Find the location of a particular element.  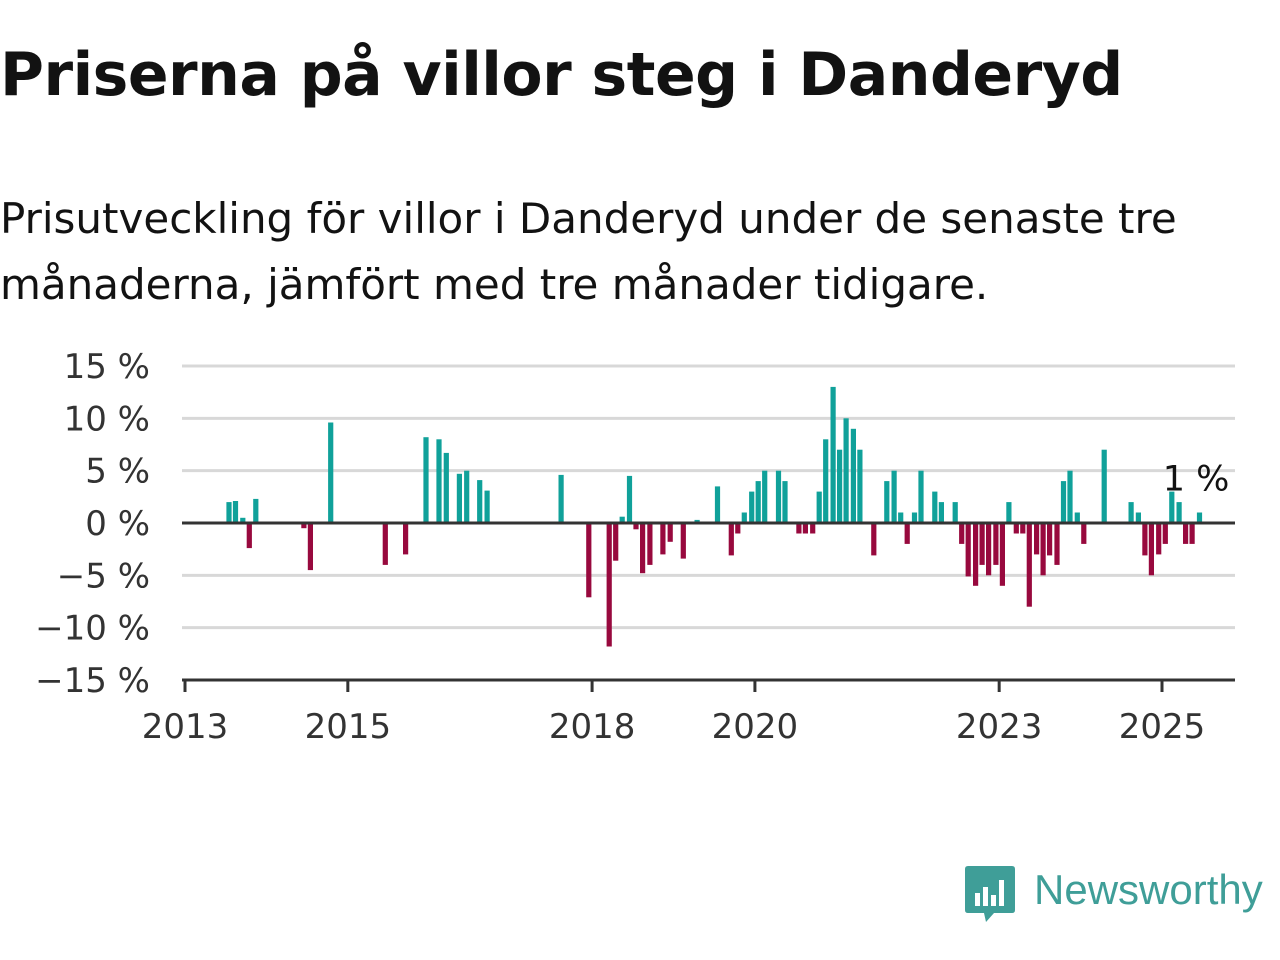

chart-title: Priserna på villor steg i Danderyd is located at coordinates (561, 75).